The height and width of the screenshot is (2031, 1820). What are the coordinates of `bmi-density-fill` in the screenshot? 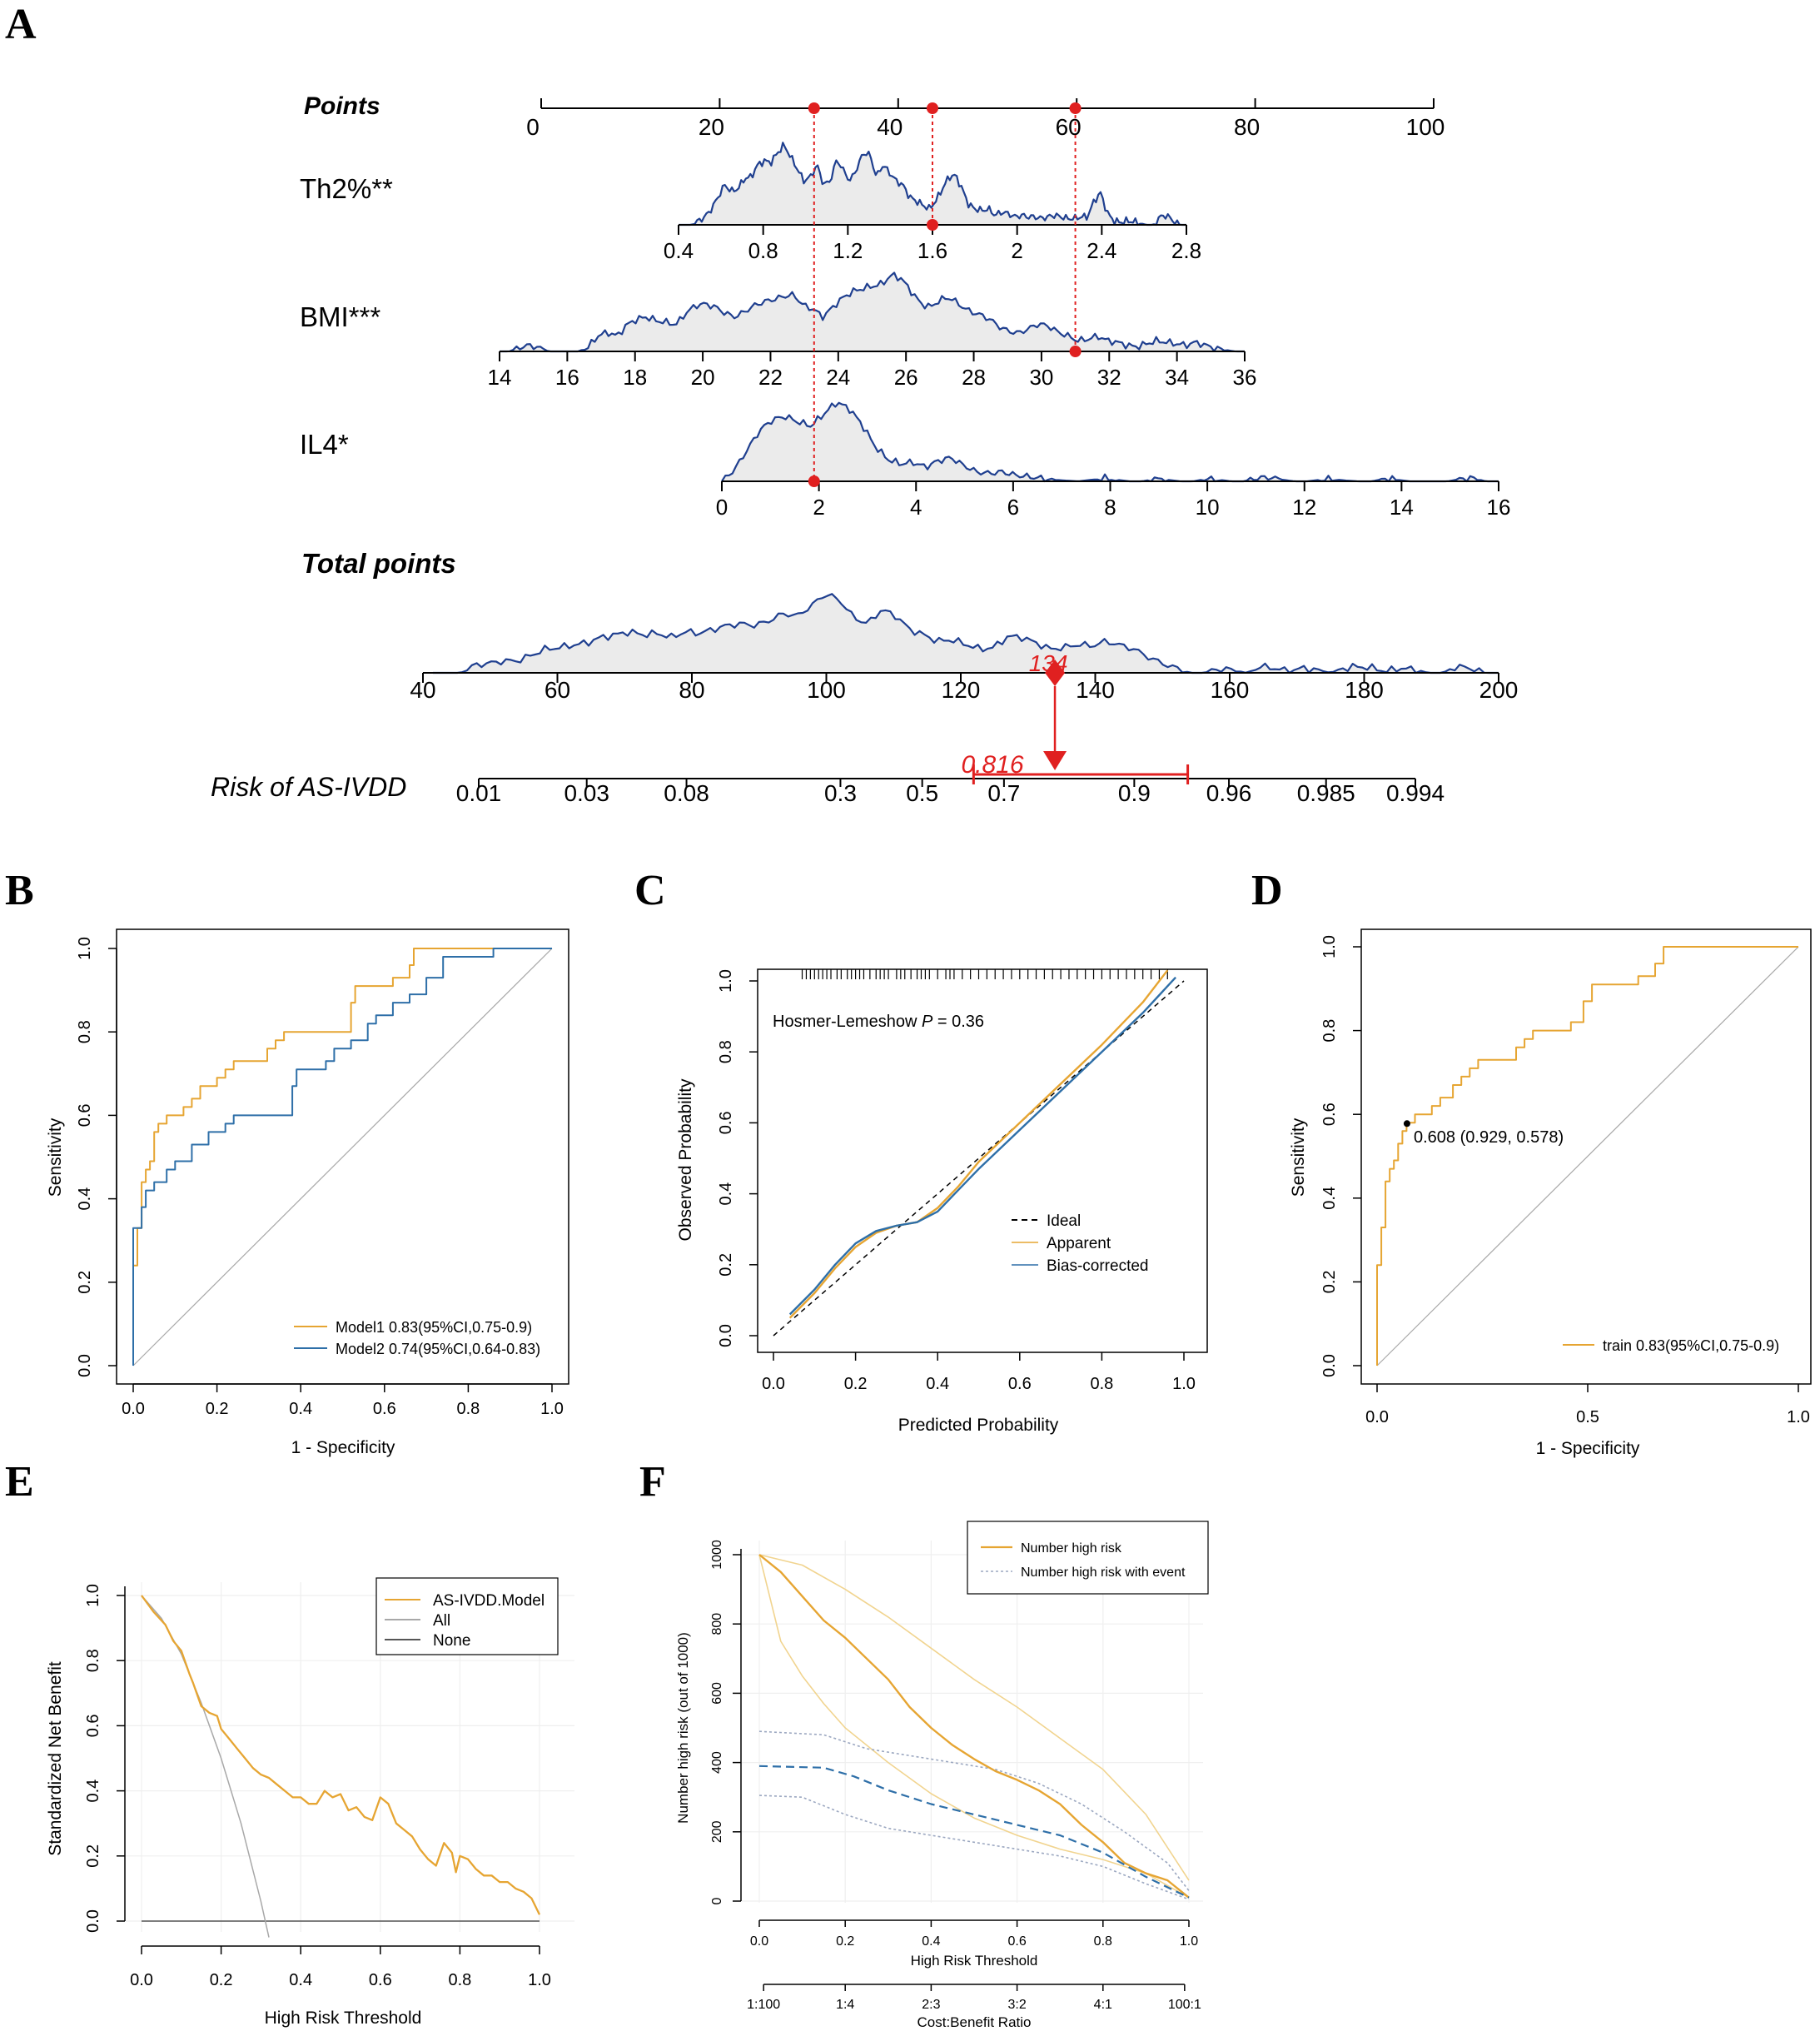 It's located at (872, 311).